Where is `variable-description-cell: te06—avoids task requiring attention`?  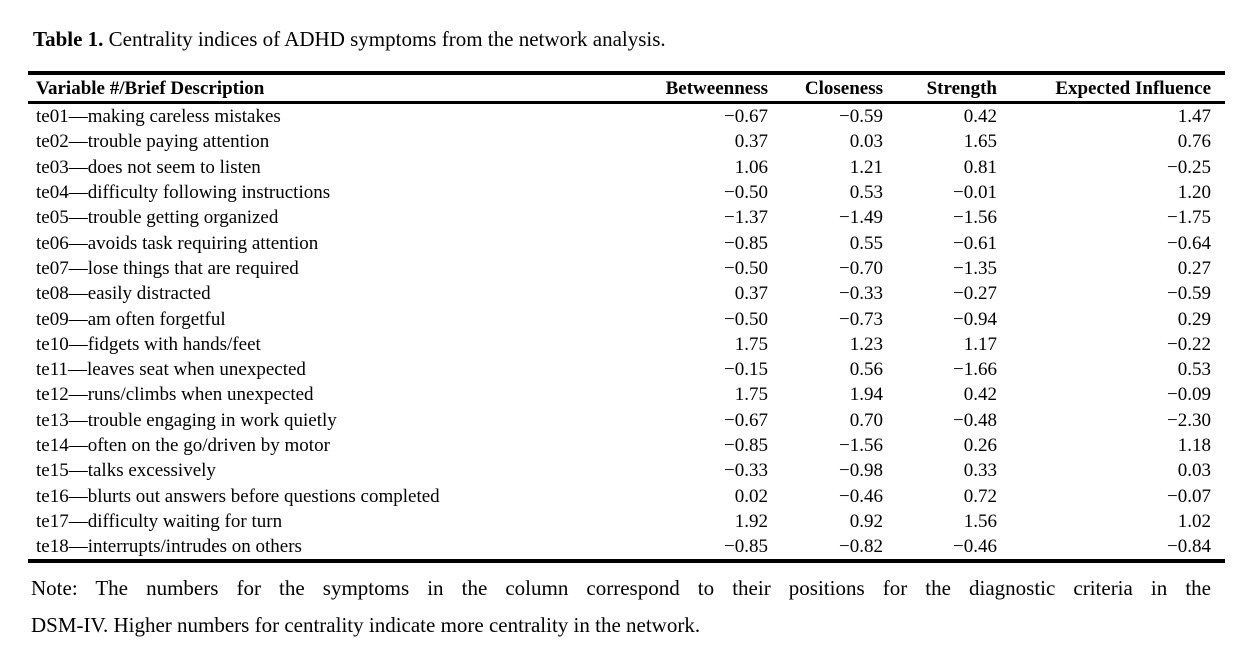
variable-description-cell: te06—avoids task requiring attention is located at coordinates (177, 243).